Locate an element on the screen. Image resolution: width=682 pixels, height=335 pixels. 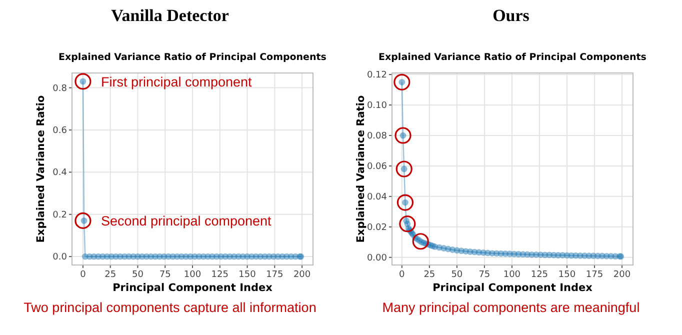
y-tick-label: 0.08 is located at coordinates (377, 136).